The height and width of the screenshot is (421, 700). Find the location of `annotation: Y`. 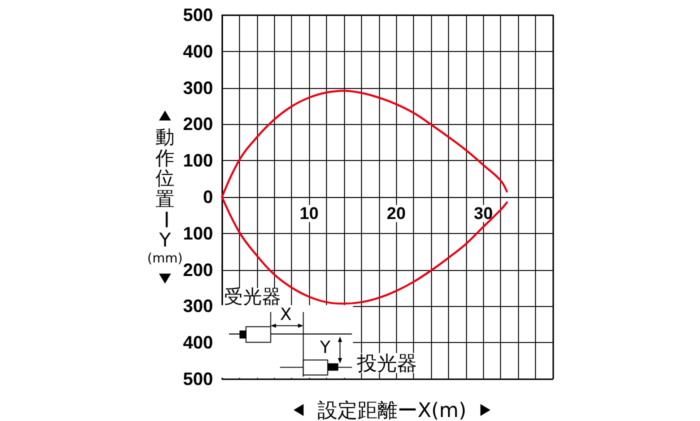

annotation: Y is located at coordinates (325, 348).